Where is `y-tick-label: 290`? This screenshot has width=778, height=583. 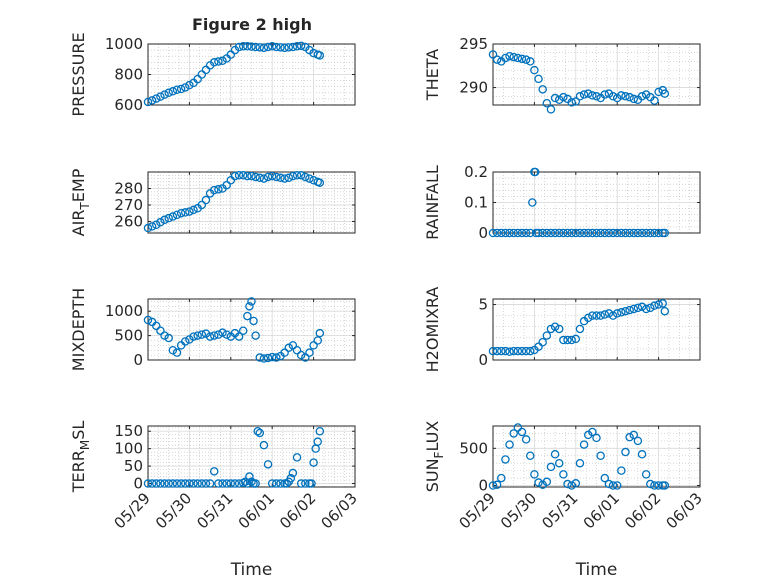
y-tick-label: 290 is located at coordinates (473, 88).